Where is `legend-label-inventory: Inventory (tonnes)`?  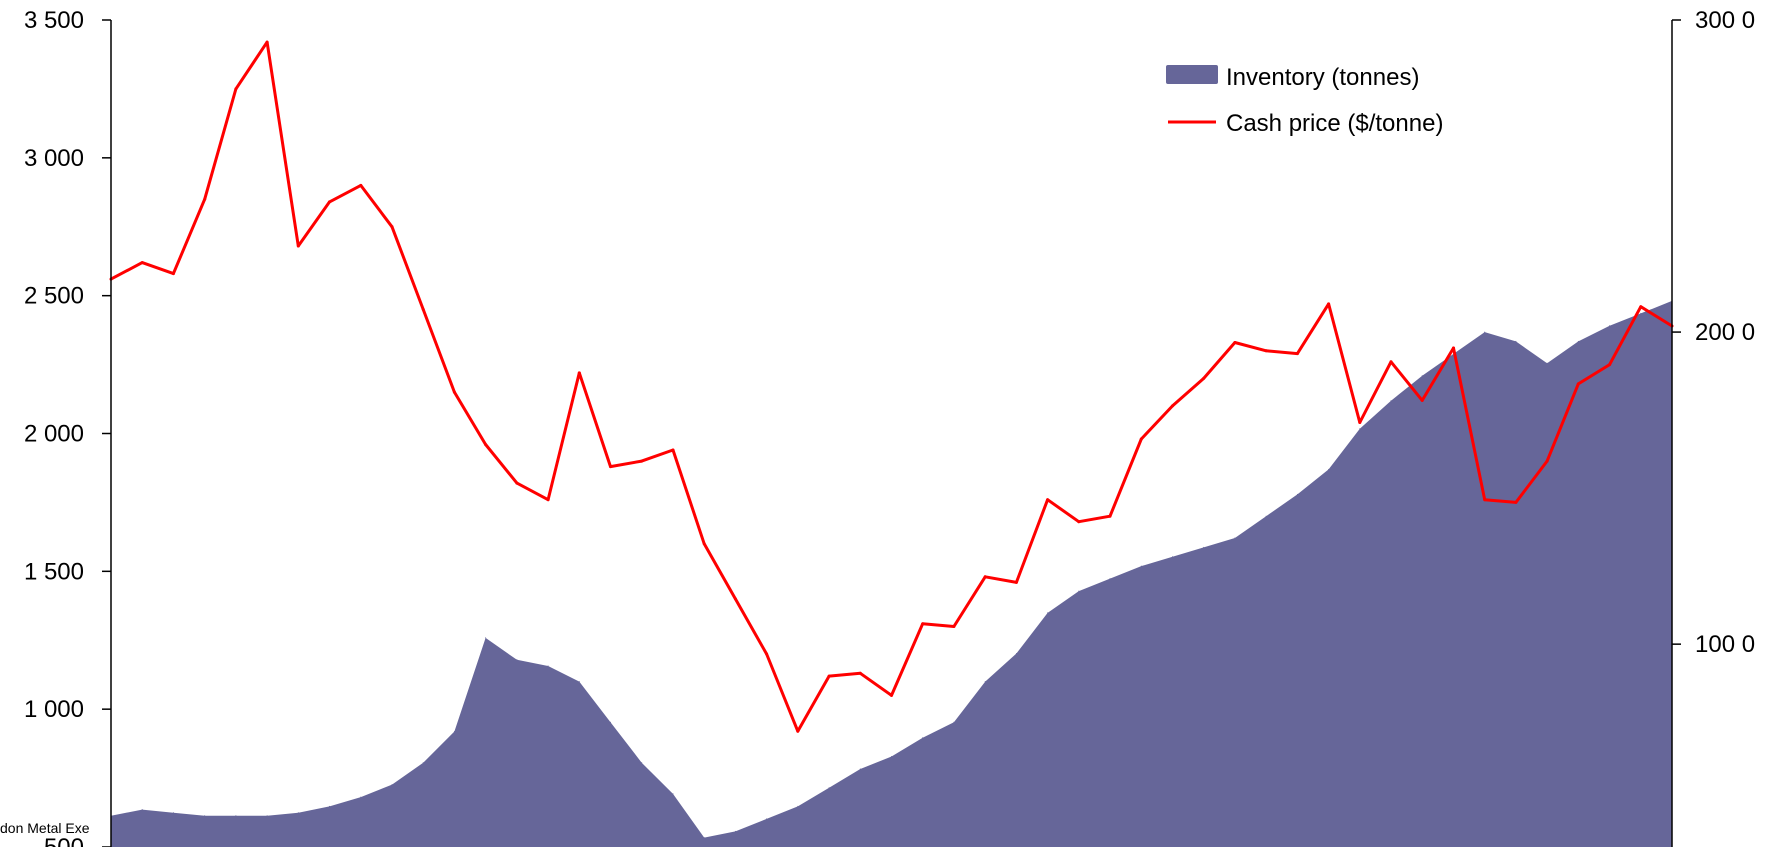
legend-label-inventory: Inventory (tonnes) is located at coordinates (1322, 77).